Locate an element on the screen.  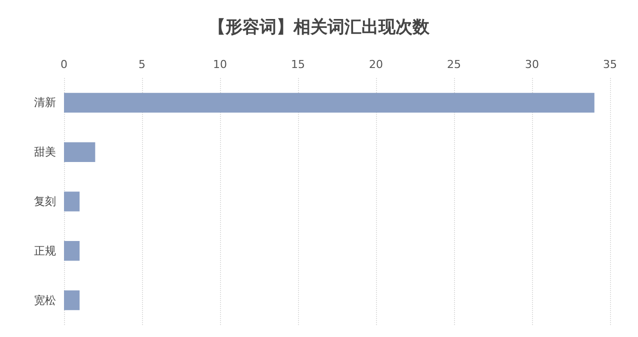
x-tick-label: 20 is located at coordinates (376, 64).